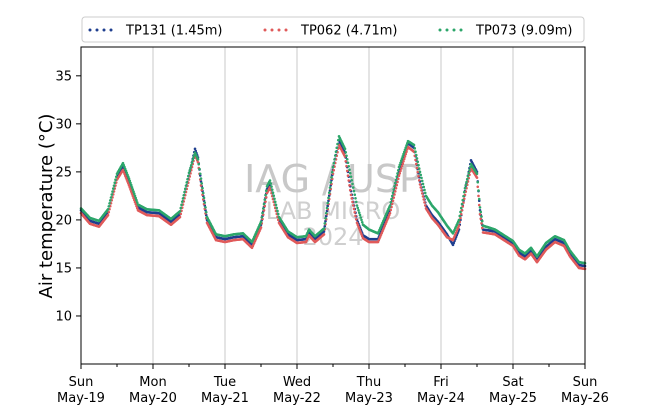 The width and height of the screenshot is (650, 409). Describe the element at coordinates (333, 29) in the screenshot. I see `legend: TP131 (1.45m) TP062 (4.71m) TP073 (9.09m)` at that location.